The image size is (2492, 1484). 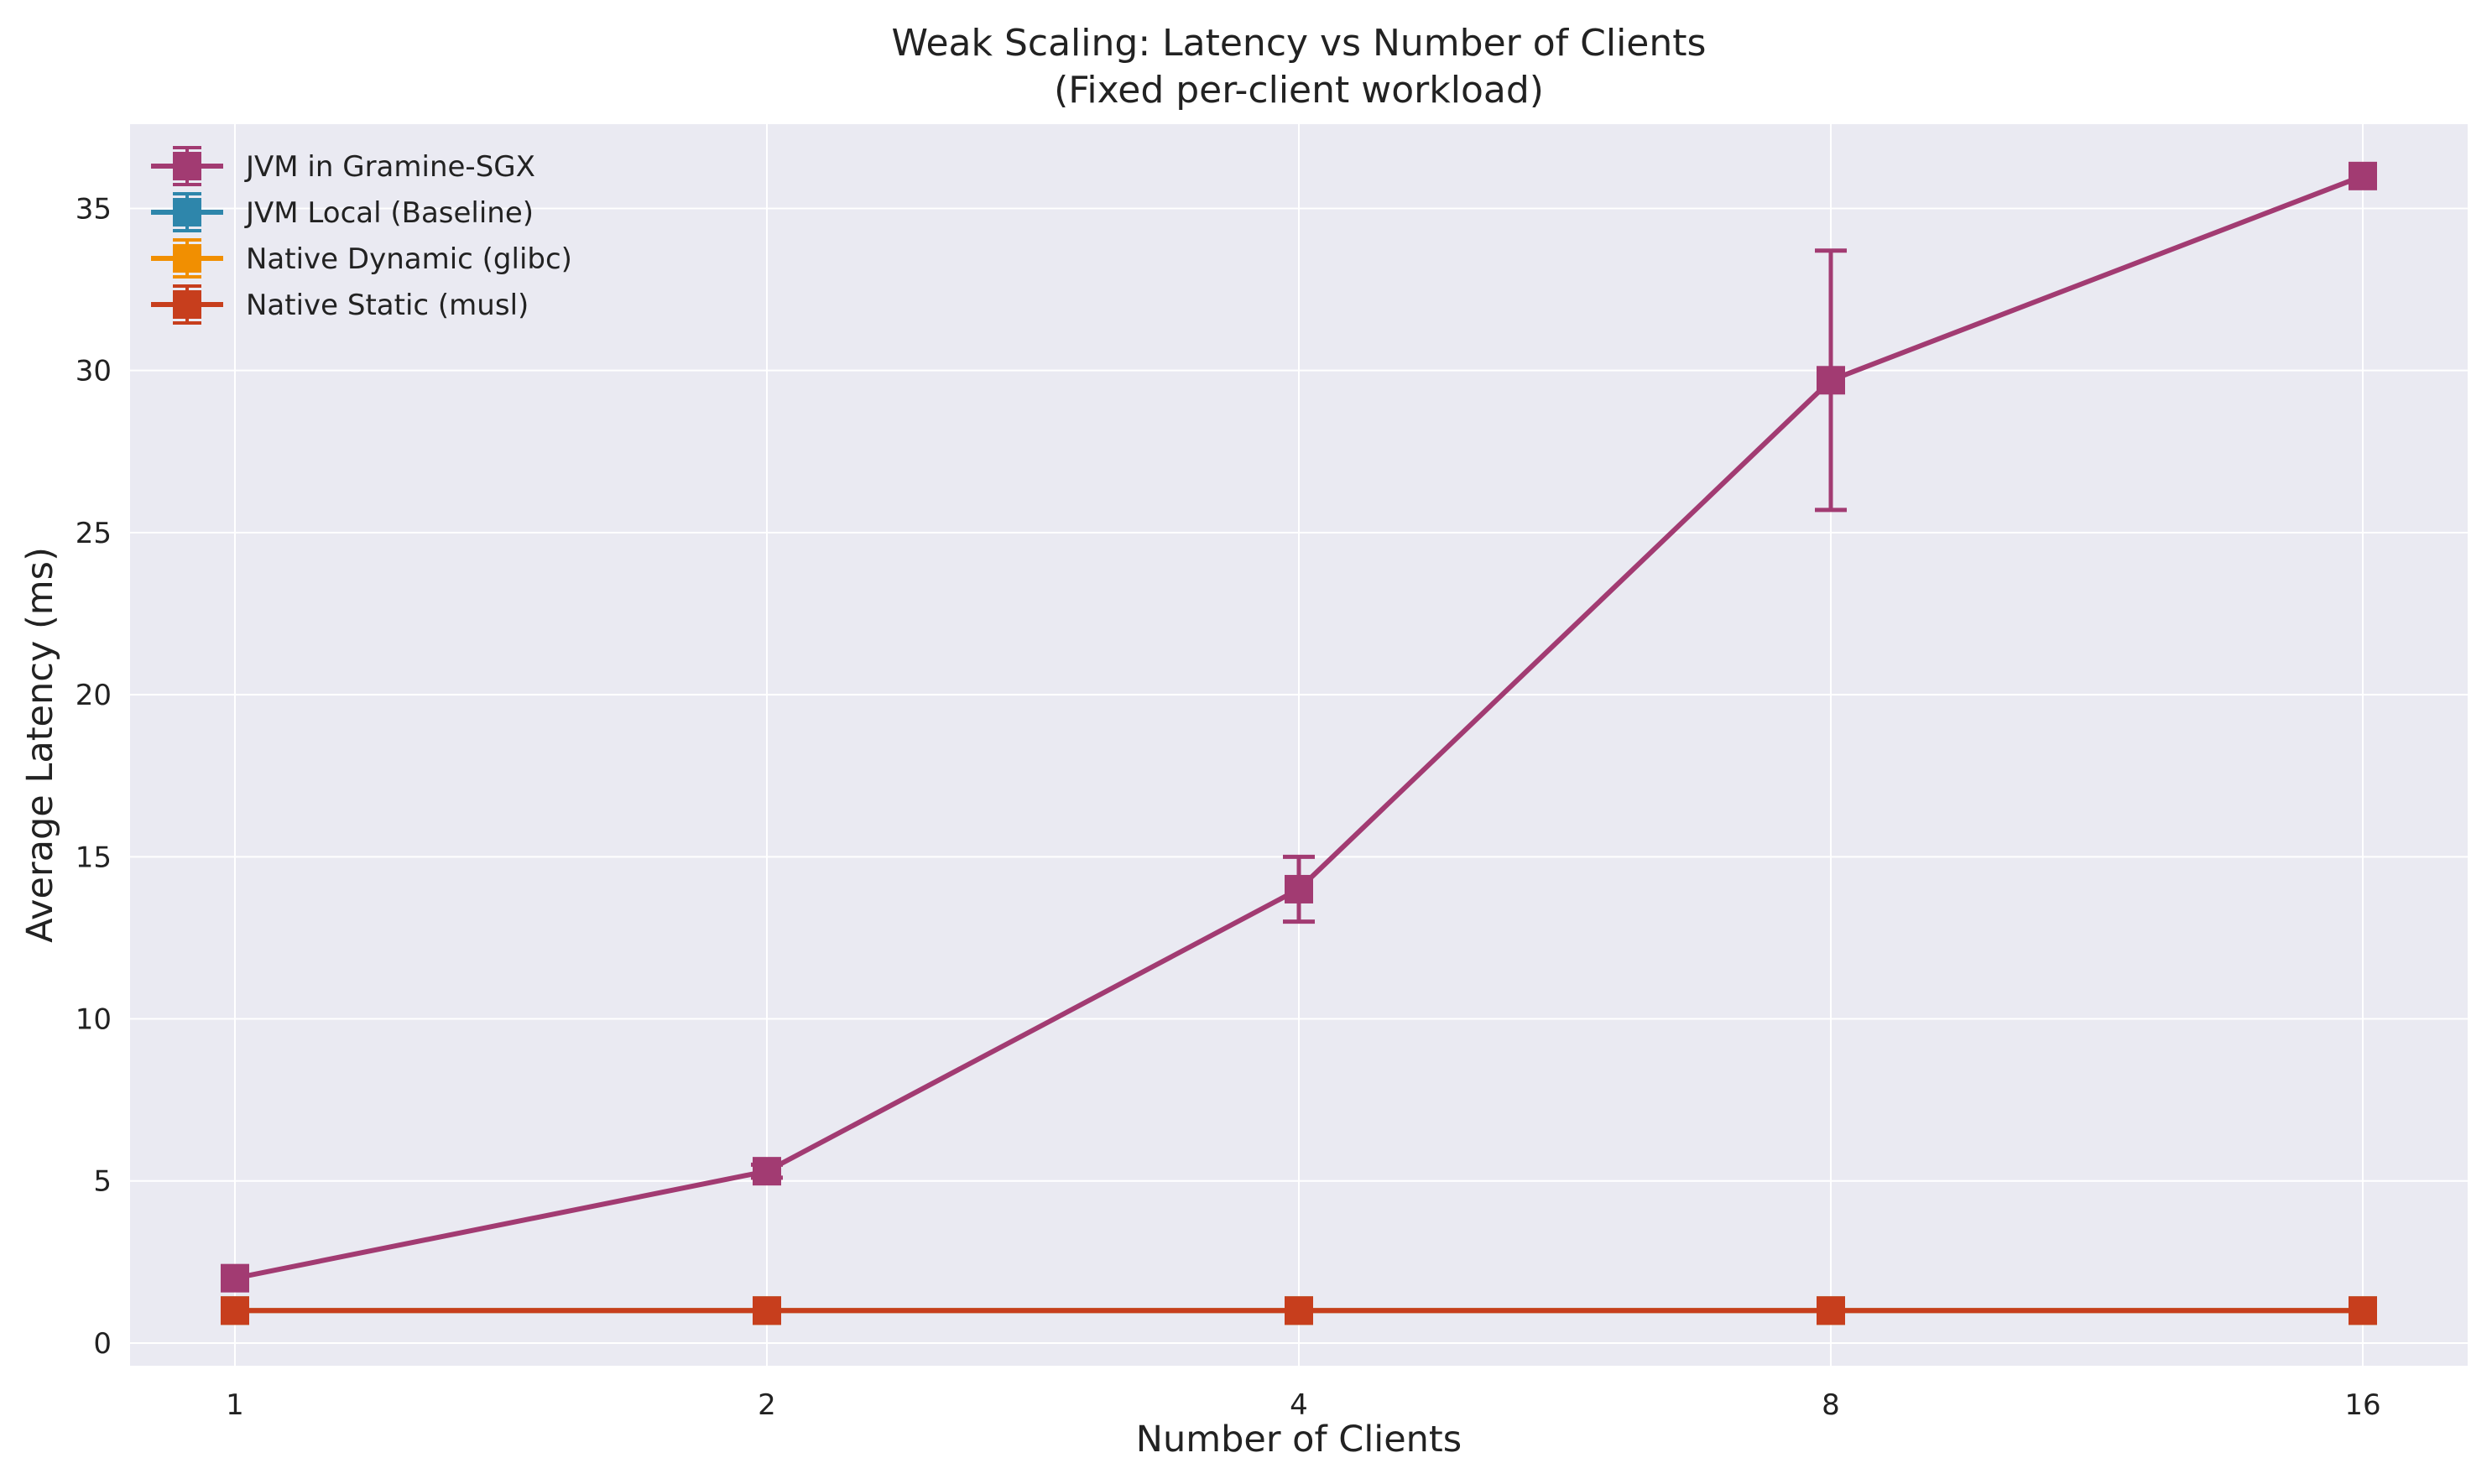 I want to click on legend-label: JVM in Gramine-SGX, so click(x=390, y=167).